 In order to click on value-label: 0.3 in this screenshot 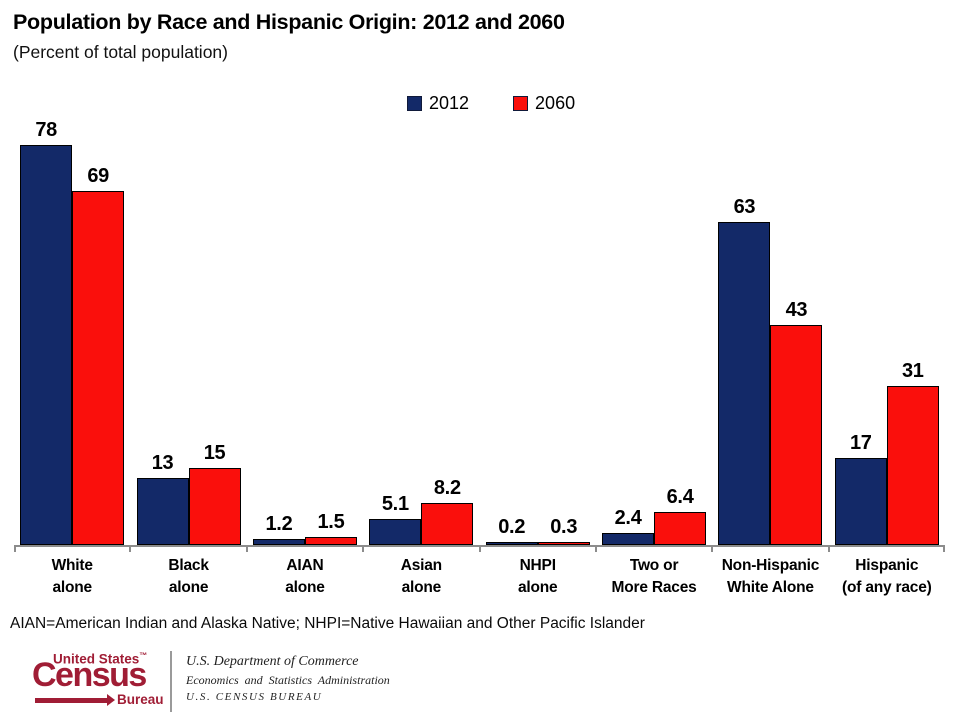, I will do `click(564, 527)`.